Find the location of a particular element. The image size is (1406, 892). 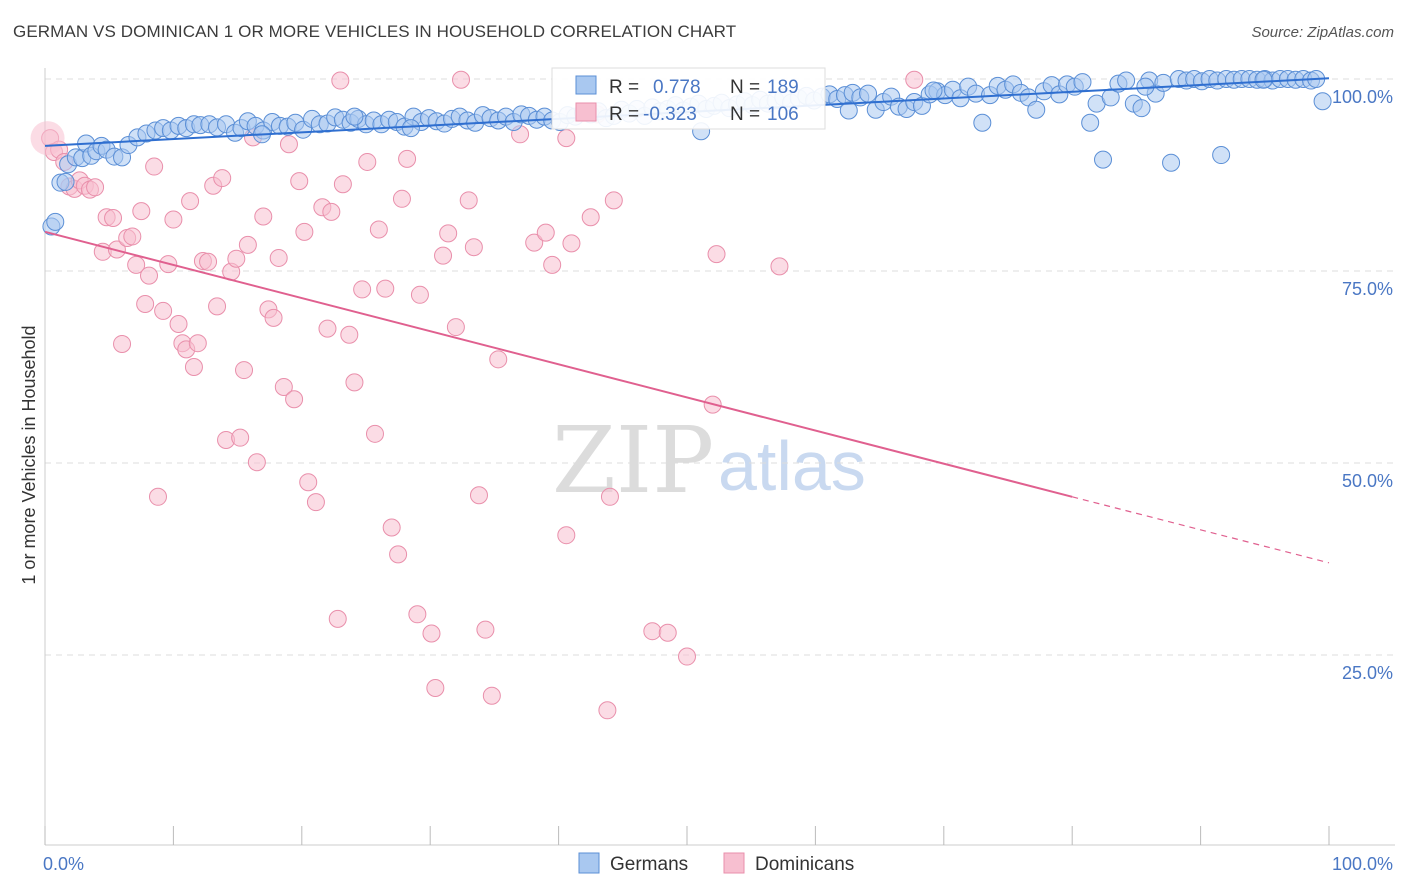

german-n-label: N = is located at coordinates (745, 87).